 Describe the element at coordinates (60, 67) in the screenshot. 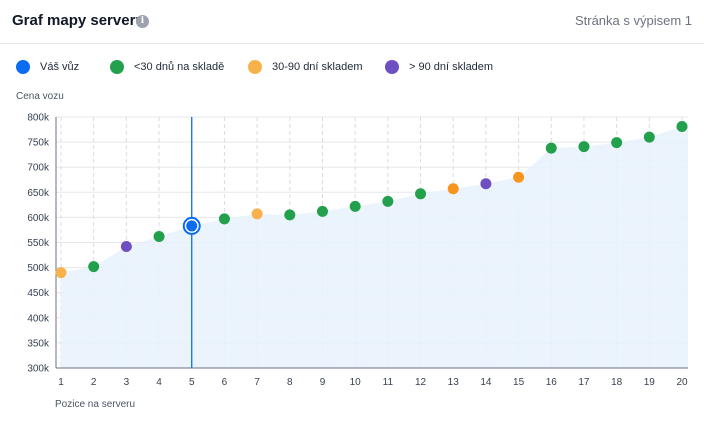

I see `legend-label-your-car: Váš vůz` at that location.